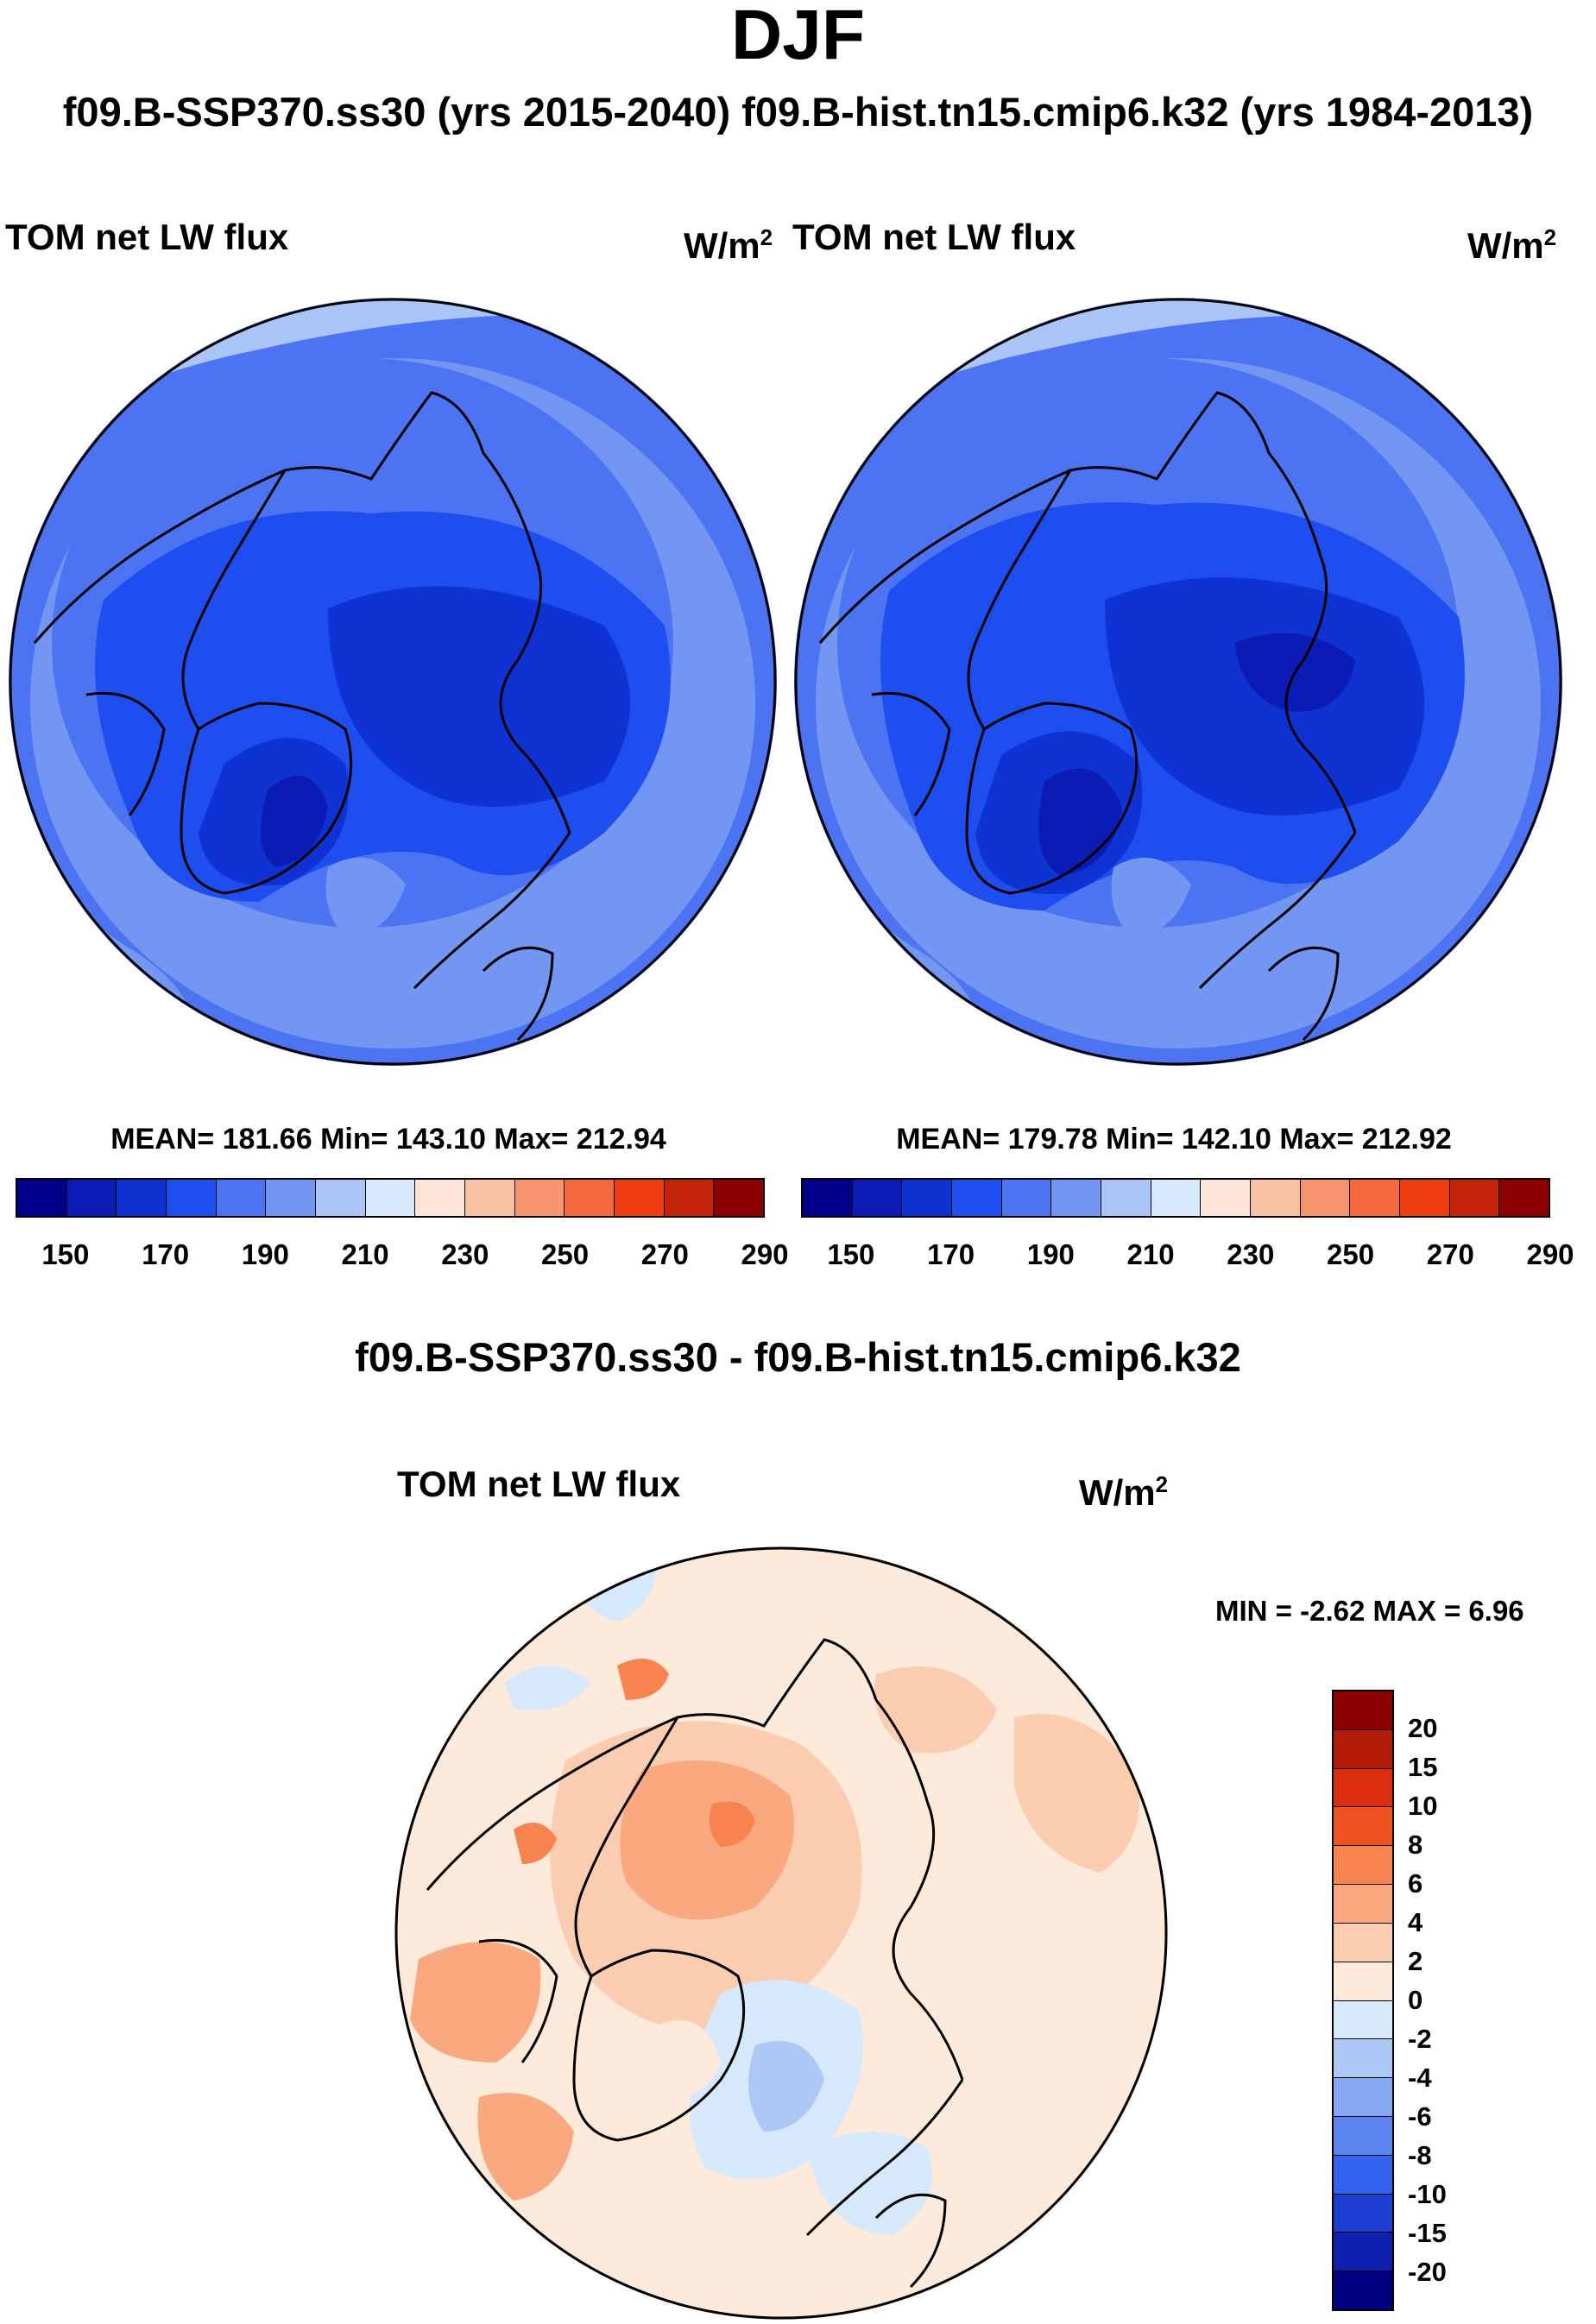 The image size is (1596, 2324). What do you see at coordinates (934, 237) in the screenshot?
I see `panel2-title: TOM net LW flux` at bounding box center [934, 237].